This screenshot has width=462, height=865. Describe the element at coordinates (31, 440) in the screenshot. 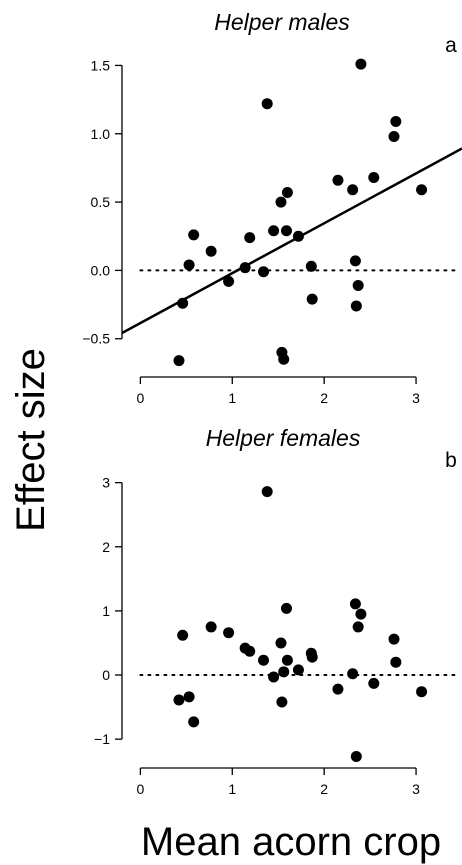

I see `y-axis-label: Effect size` at that location.